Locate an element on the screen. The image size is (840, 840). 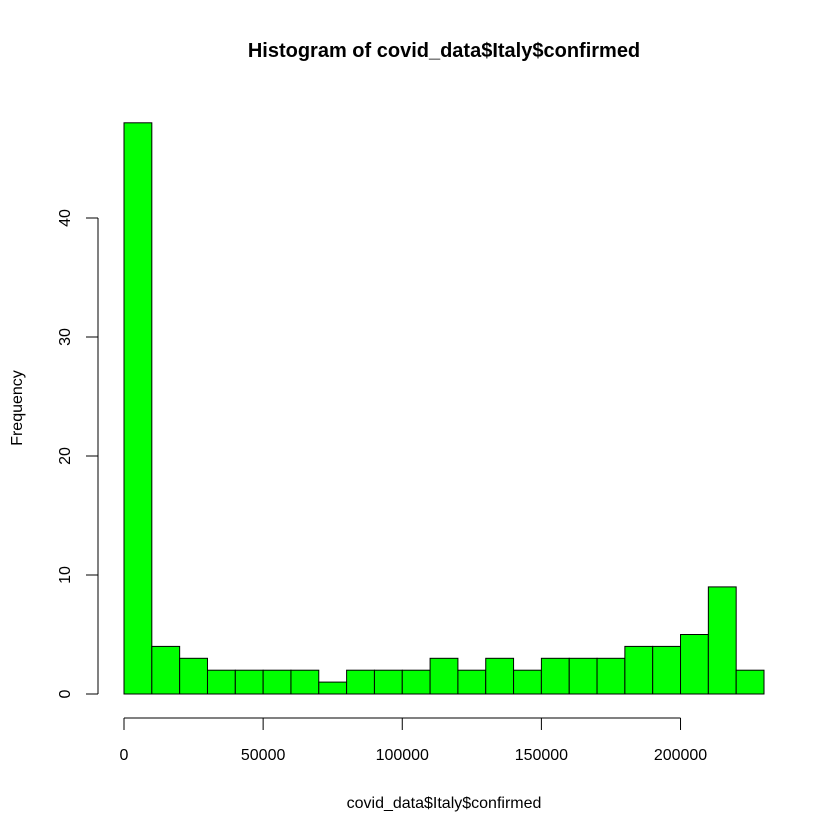
x-axis-label: covid_data$Italy$confirmed is located at coordinates (444, 803).